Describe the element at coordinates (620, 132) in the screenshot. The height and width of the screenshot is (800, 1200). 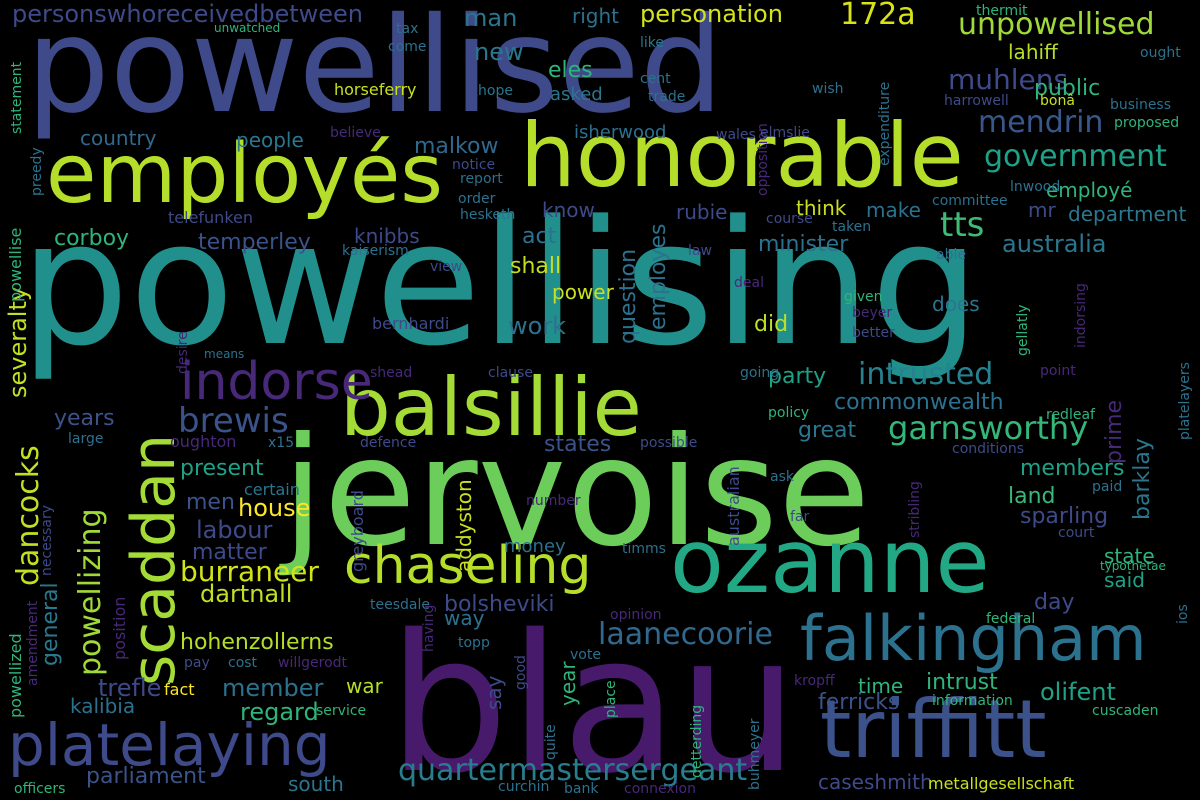
I see `word: isherwood` at that location.